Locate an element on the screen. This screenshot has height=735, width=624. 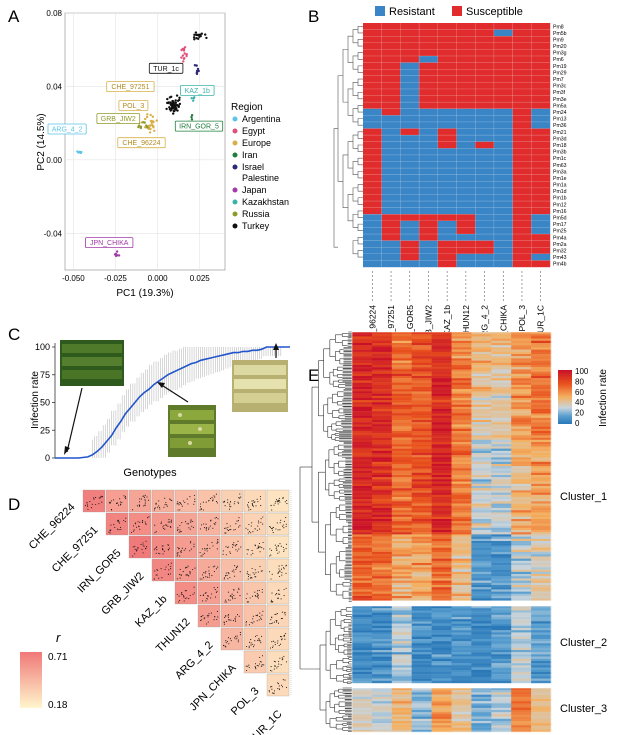
correlation-cell is located at coordinates (163, 524).